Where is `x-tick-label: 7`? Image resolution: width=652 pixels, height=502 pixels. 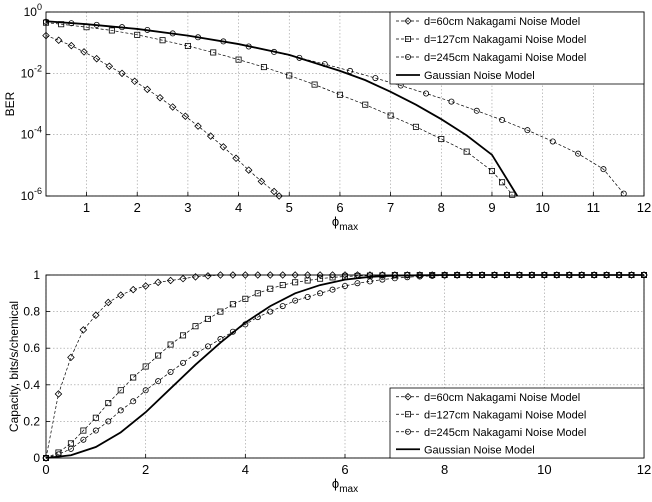 x-tick-label: 7 is located at coordinates (390, 207).